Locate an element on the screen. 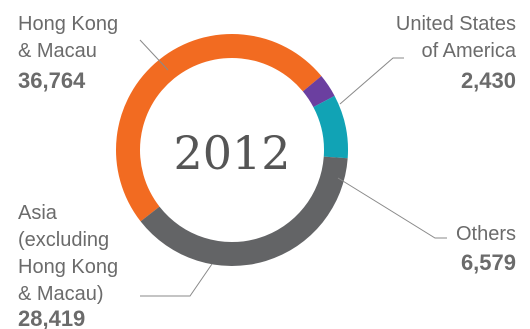 This screenshot has width=530, height=329. slice-label-asia-line2: (excluding is located at coordinates (63, 240).